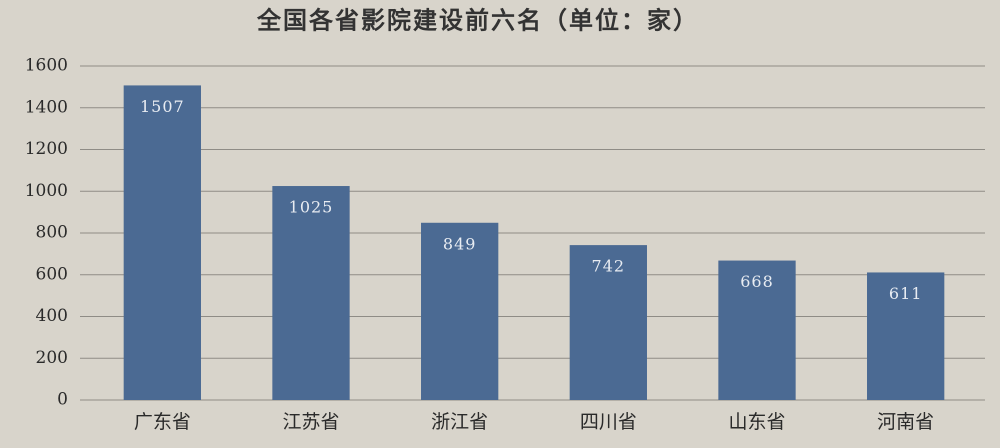 The image size is (1000, 448). Describe the element at coordinates (311, 207) in the screenshot. I see `value-label: 1025` at that location.